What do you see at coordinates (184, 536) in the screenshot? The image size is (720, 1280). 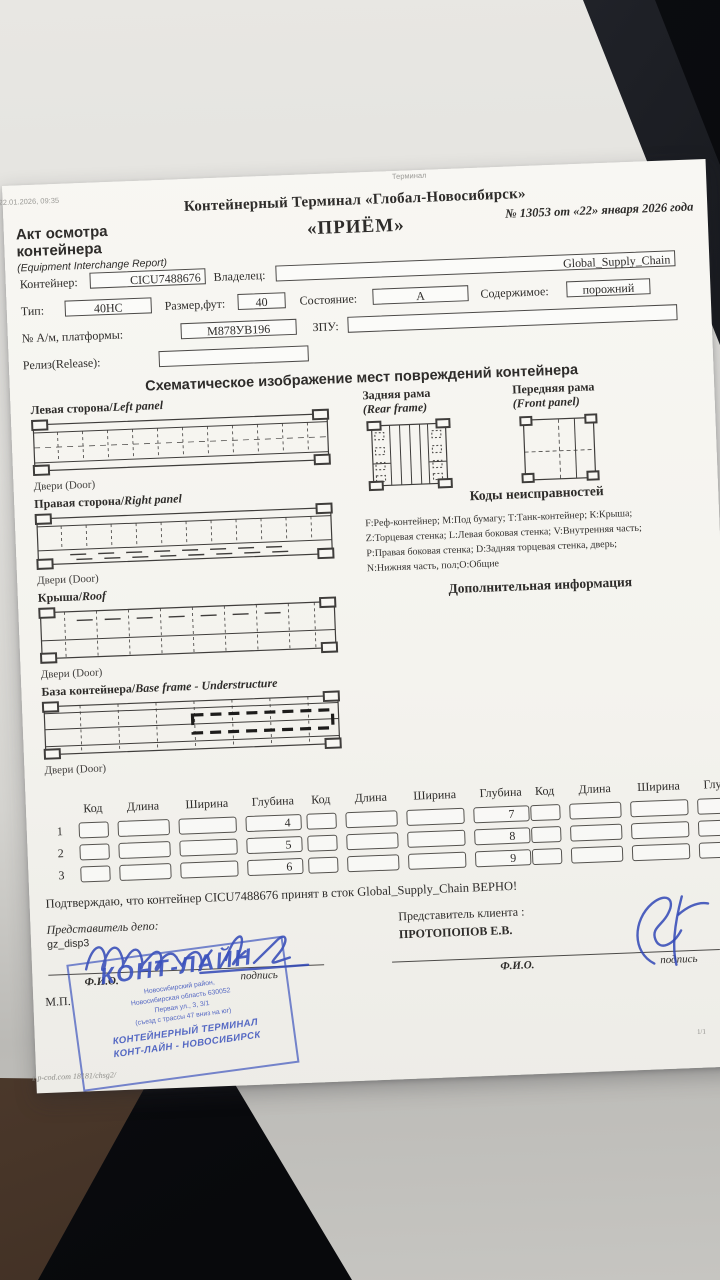 I see `right-panel-diagram-icon` at bounding box center [184, 536].